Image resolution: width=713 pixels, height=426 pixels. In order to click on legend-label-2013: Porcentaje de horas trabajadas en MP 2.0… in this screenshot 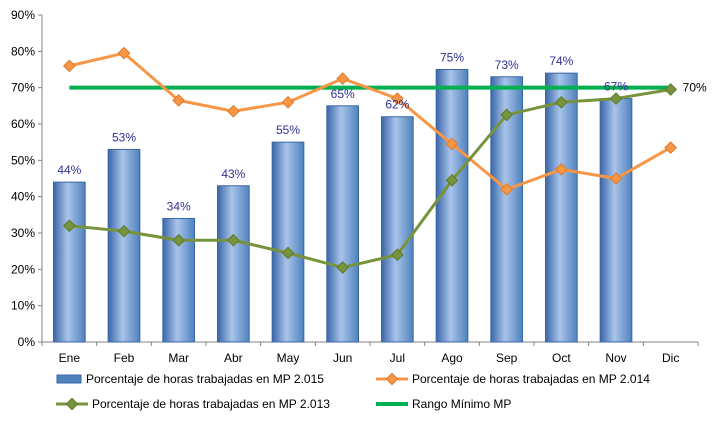, I will do `click(211, 404)`.